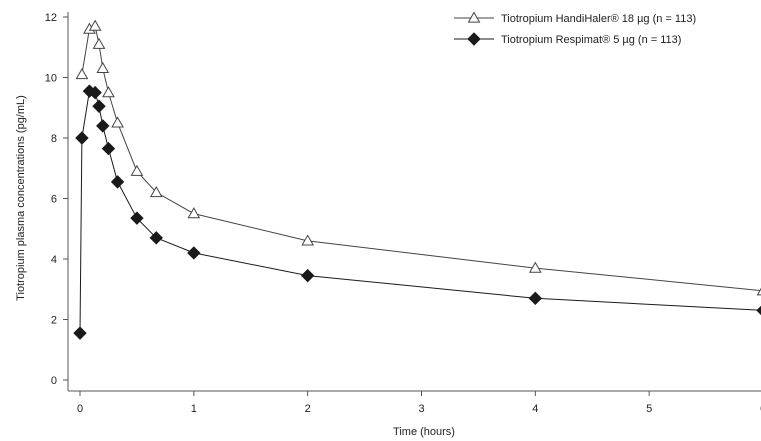  I want to click on legend-label: Tiotropium HandiHaler® 18 µg (n = 113), so click(598, 19).